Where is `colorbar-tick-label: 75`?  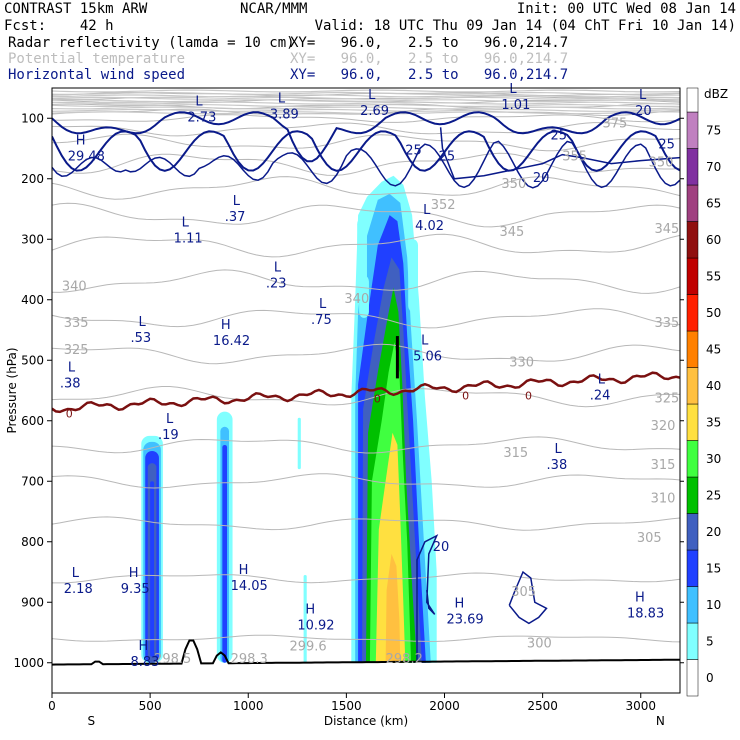 colorbar-tick-label: 75 is located at coordinates (713, 130).